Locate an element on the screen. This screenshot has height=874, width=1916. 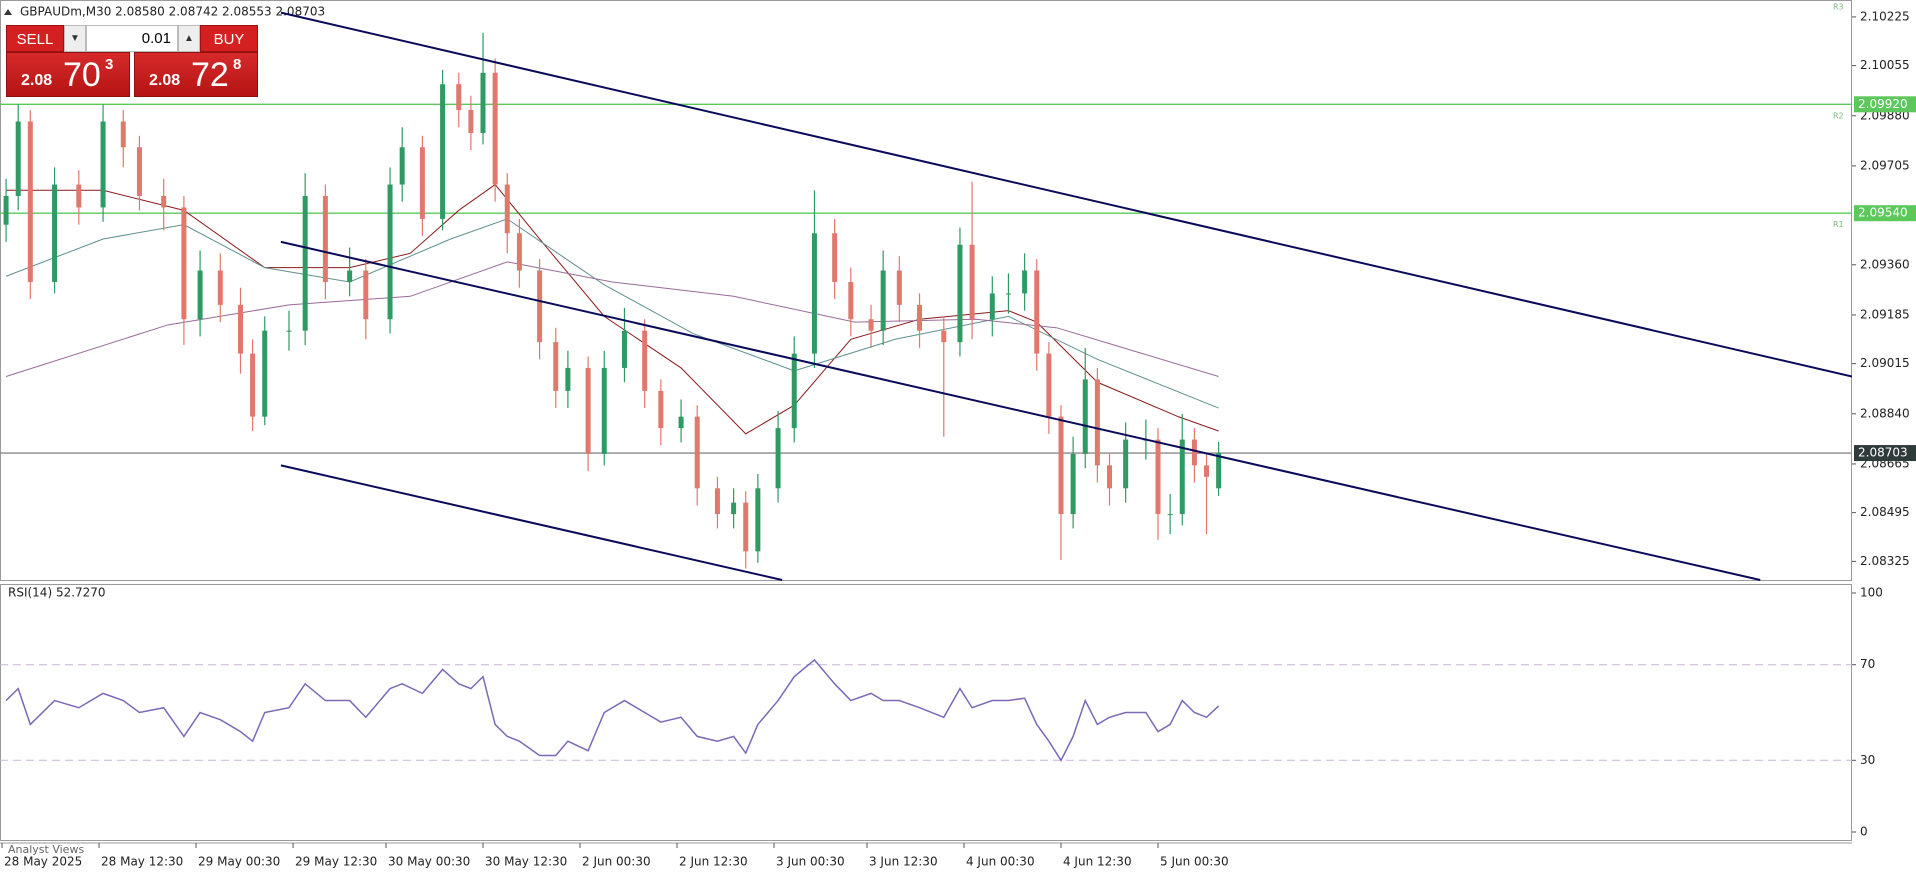
bid-price: 2.08 70 3 is located at coordinates (68, 74).